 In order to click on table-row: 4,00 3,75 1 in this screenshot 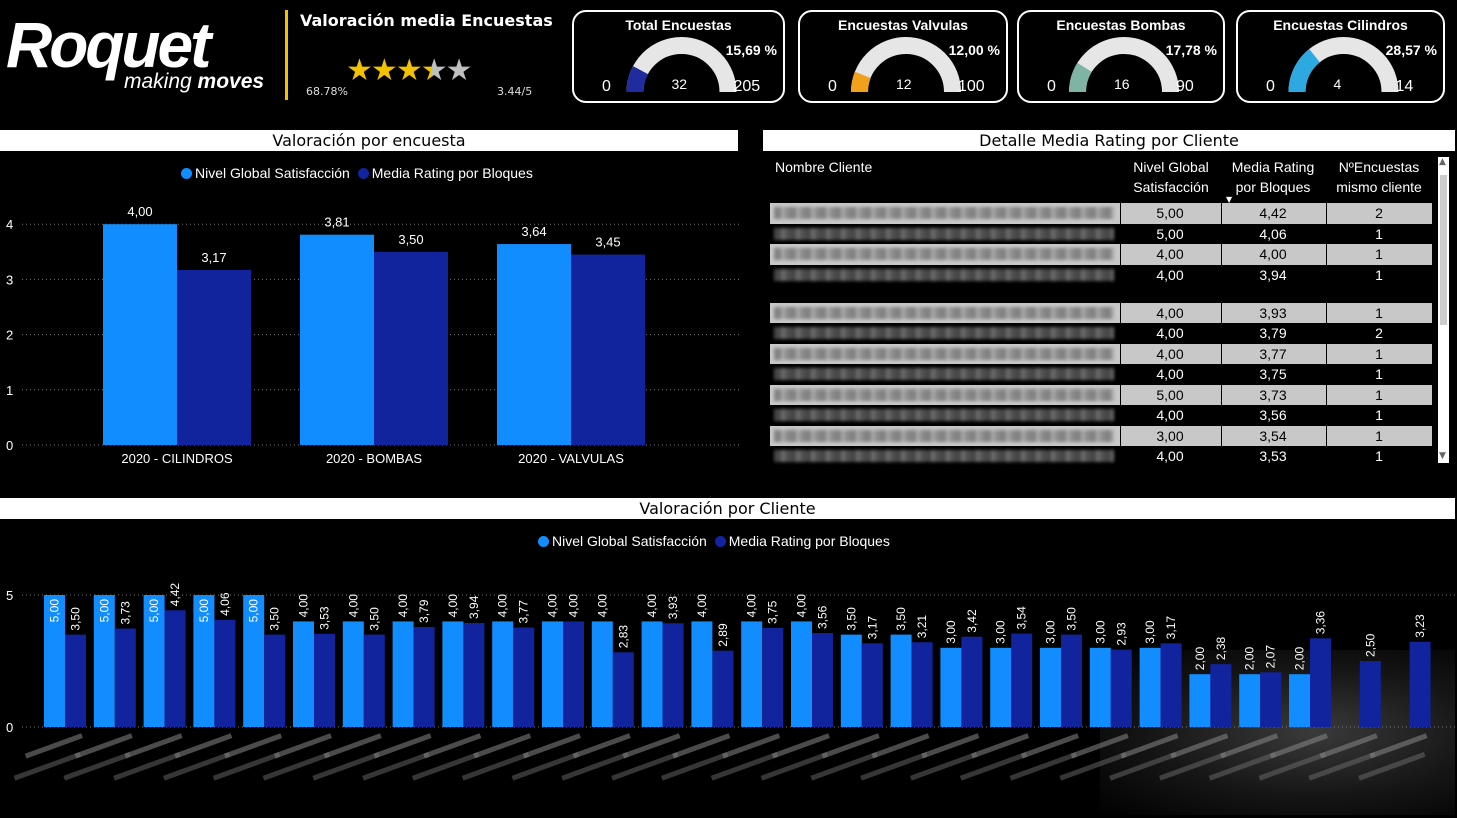, I will do `click(1101, 374)`.